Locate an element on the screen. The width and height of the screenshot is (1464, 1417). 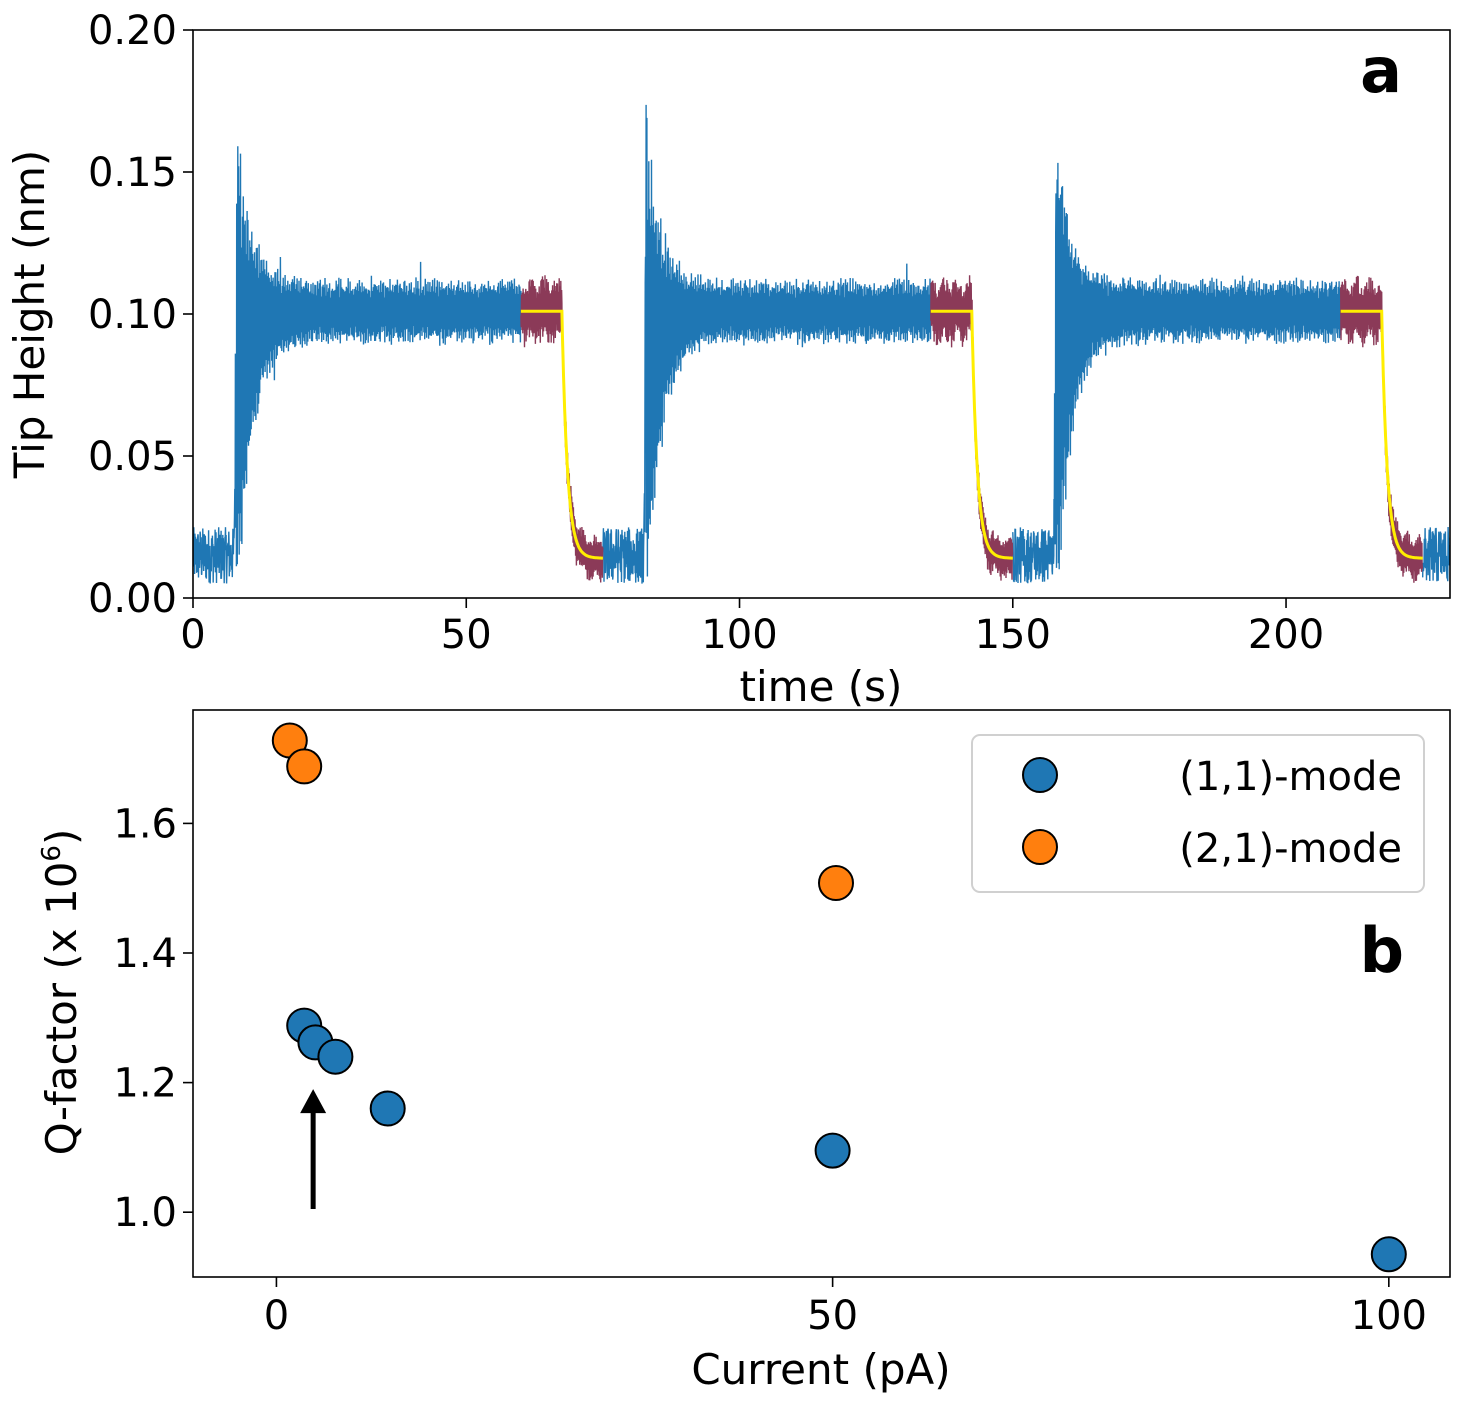
a-ytick-label: 0.10 is located at coordinates (132, 315).